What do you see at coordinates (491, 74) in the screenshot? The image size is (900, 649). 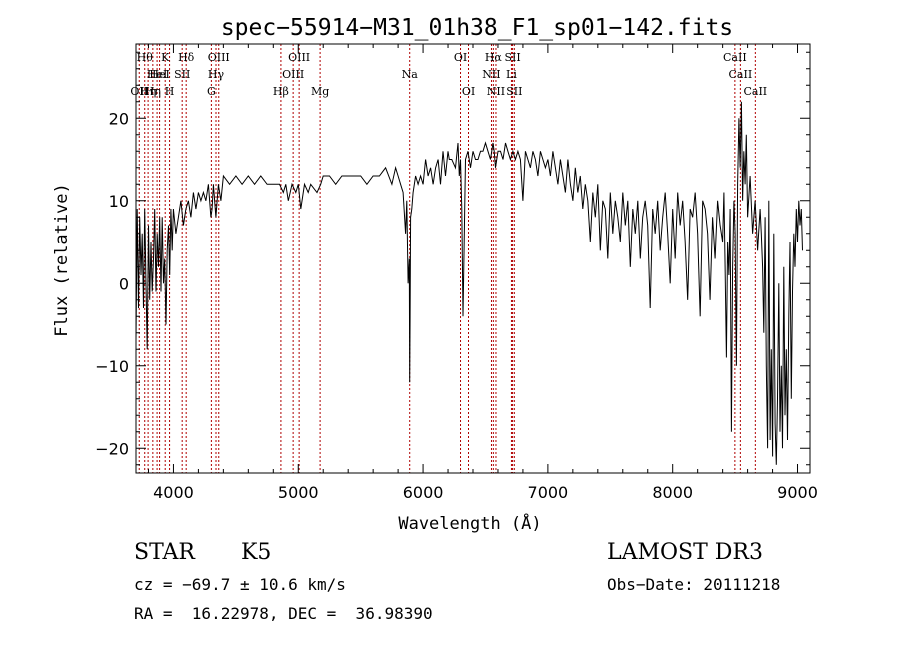 I see `line-label-20: NII` at bounding box center [491, 74].